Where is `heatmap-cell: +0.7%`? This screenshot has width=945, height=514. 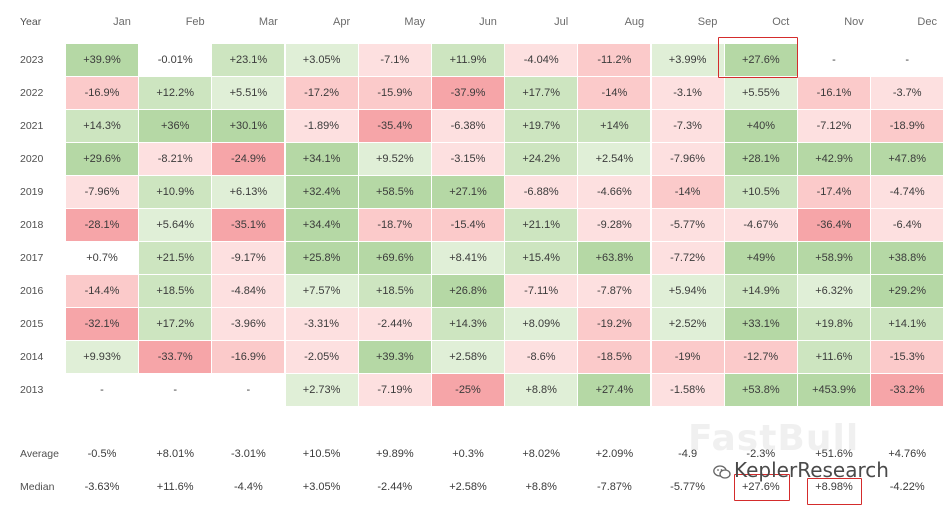 heatmap-cell: +0.7% is located at coordinates (102, 258).